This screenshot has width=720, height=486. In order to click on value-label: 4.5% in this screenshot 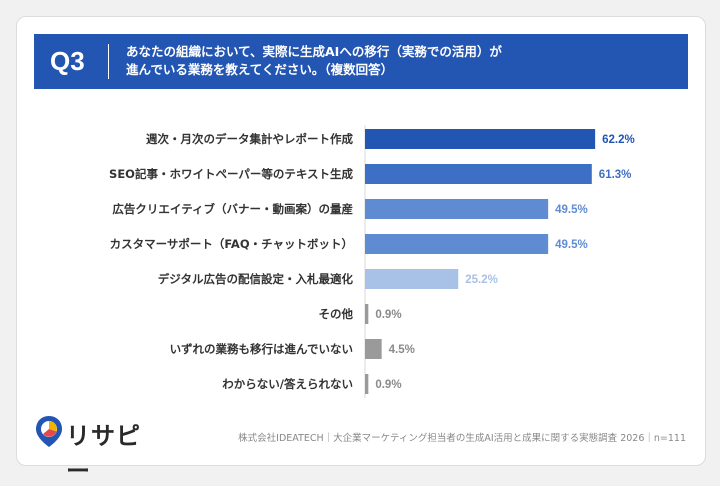, I will do `click(402, 350)`.